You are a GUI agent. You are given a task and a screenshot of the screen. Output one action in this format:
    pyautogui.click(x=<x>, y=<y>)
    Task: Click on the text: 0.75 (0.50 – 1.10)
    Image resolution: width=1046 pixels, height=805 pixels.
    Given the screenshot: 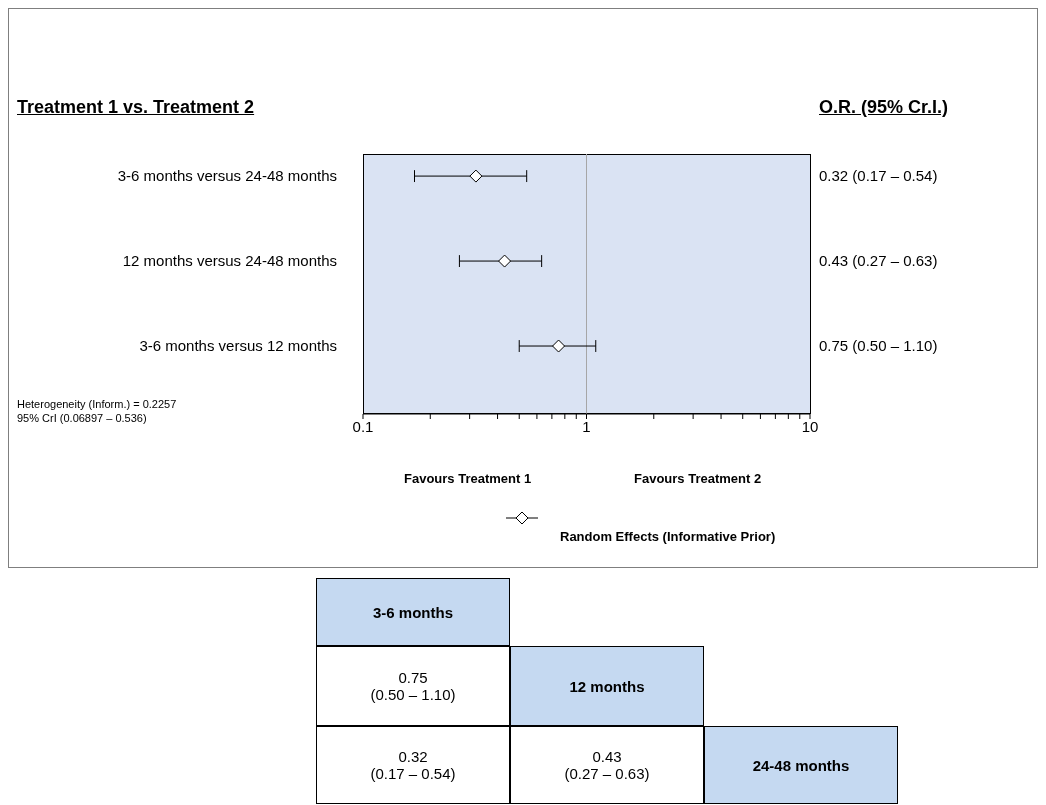 What is the action you would take?
    pyautogui.click(x=413, y=686)
    